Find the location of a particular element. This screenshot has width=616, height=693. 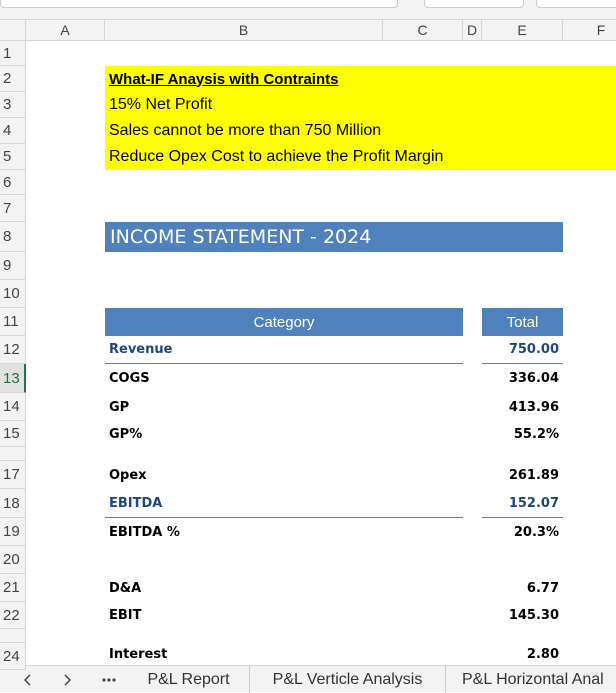

row-header: 14 is located at coordinates (13, 407).